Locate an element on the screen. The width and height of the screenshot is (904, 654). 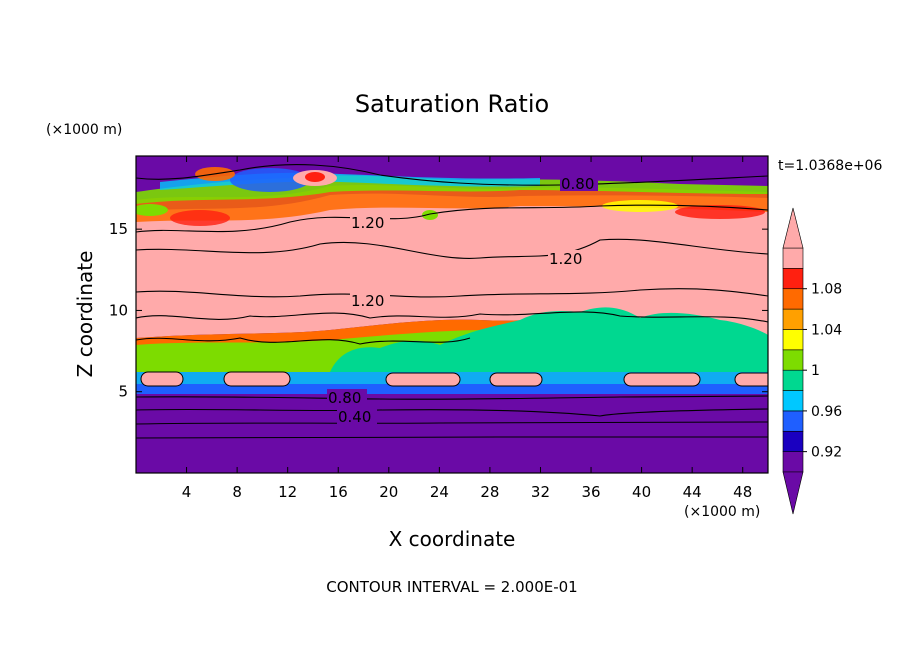
contour-label: 0.40 is located at coordinates (354, 417).